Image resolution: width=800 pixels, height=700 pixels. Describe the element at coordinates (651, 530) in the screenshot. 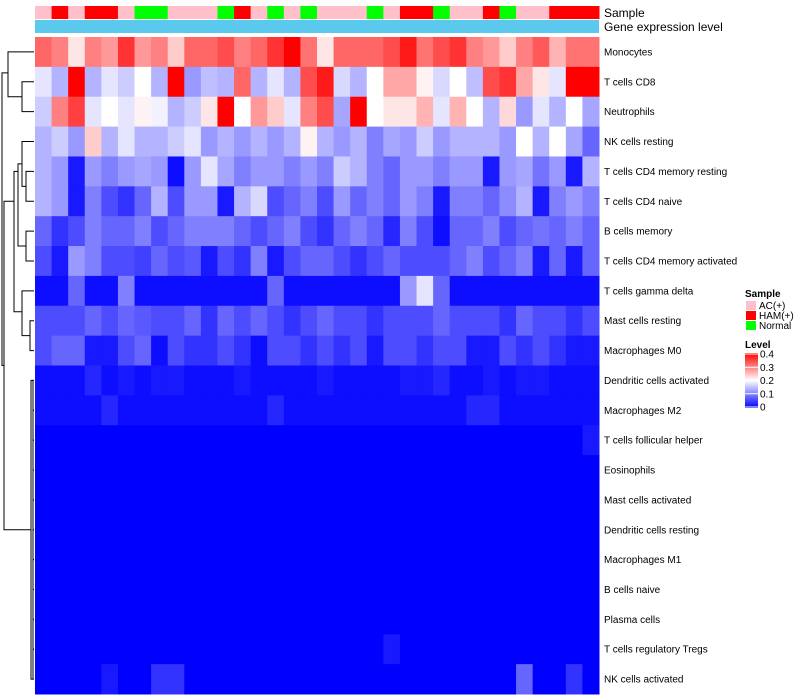

I see `row-label: Dendritic cells resting` at that location.